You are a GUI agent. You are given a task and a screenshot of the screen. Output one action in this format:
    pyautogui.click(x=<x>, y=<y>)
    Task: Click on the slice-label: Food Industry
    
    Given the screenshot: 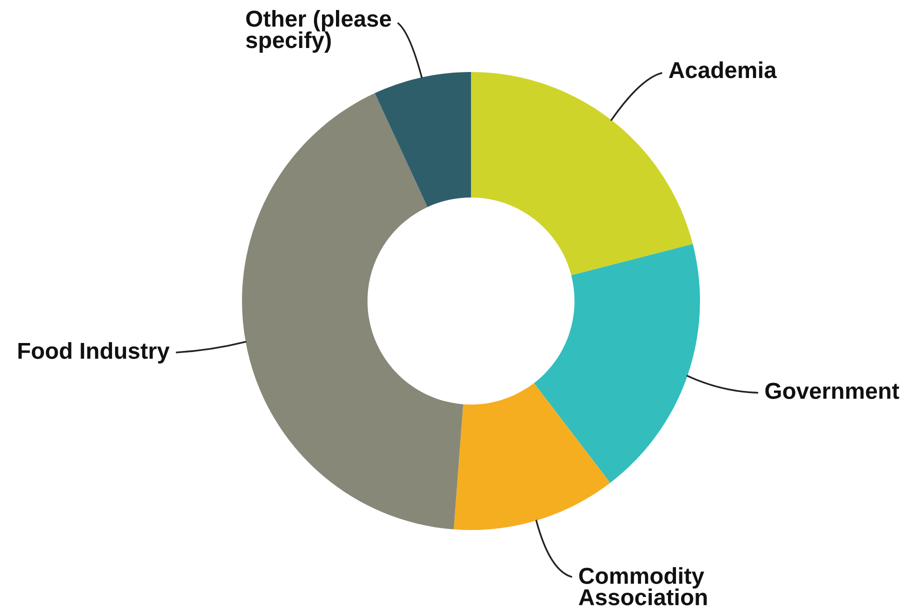 What is the action you would take?
    pyautogui.click(x=94, y=353)
    